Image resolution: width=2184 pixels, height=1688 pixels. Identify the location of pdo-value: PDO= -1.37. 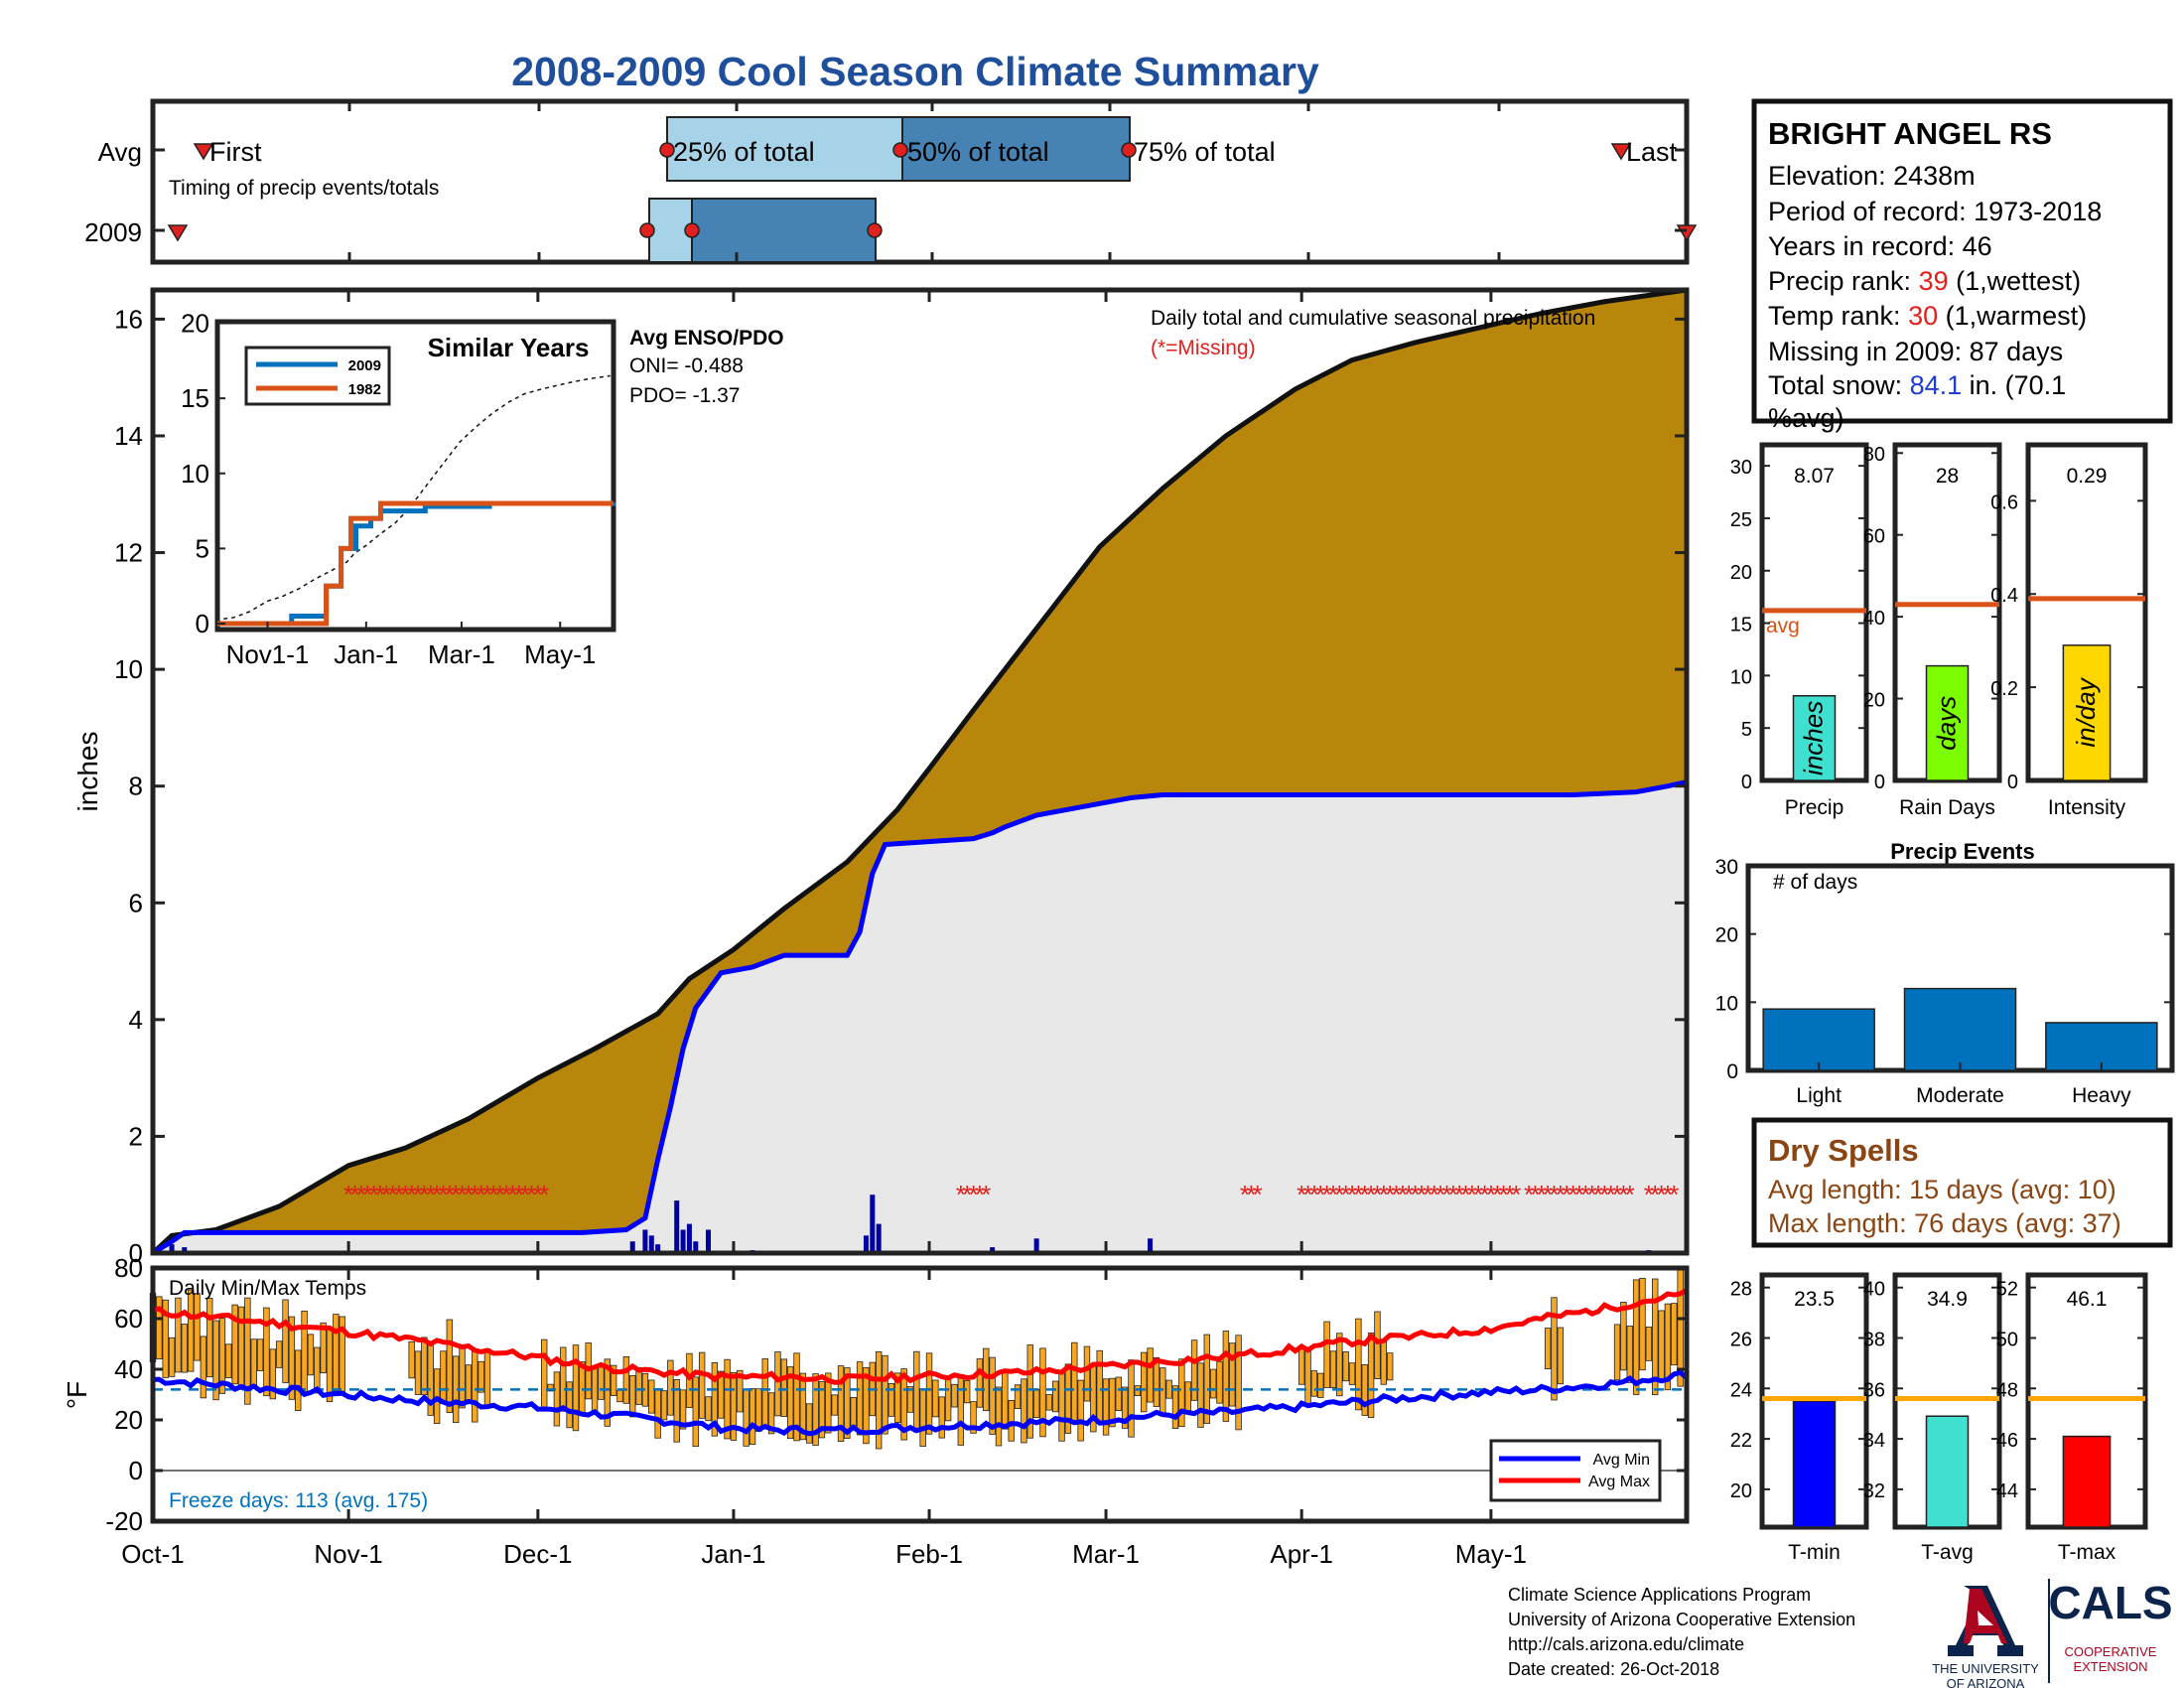
(684, 395).